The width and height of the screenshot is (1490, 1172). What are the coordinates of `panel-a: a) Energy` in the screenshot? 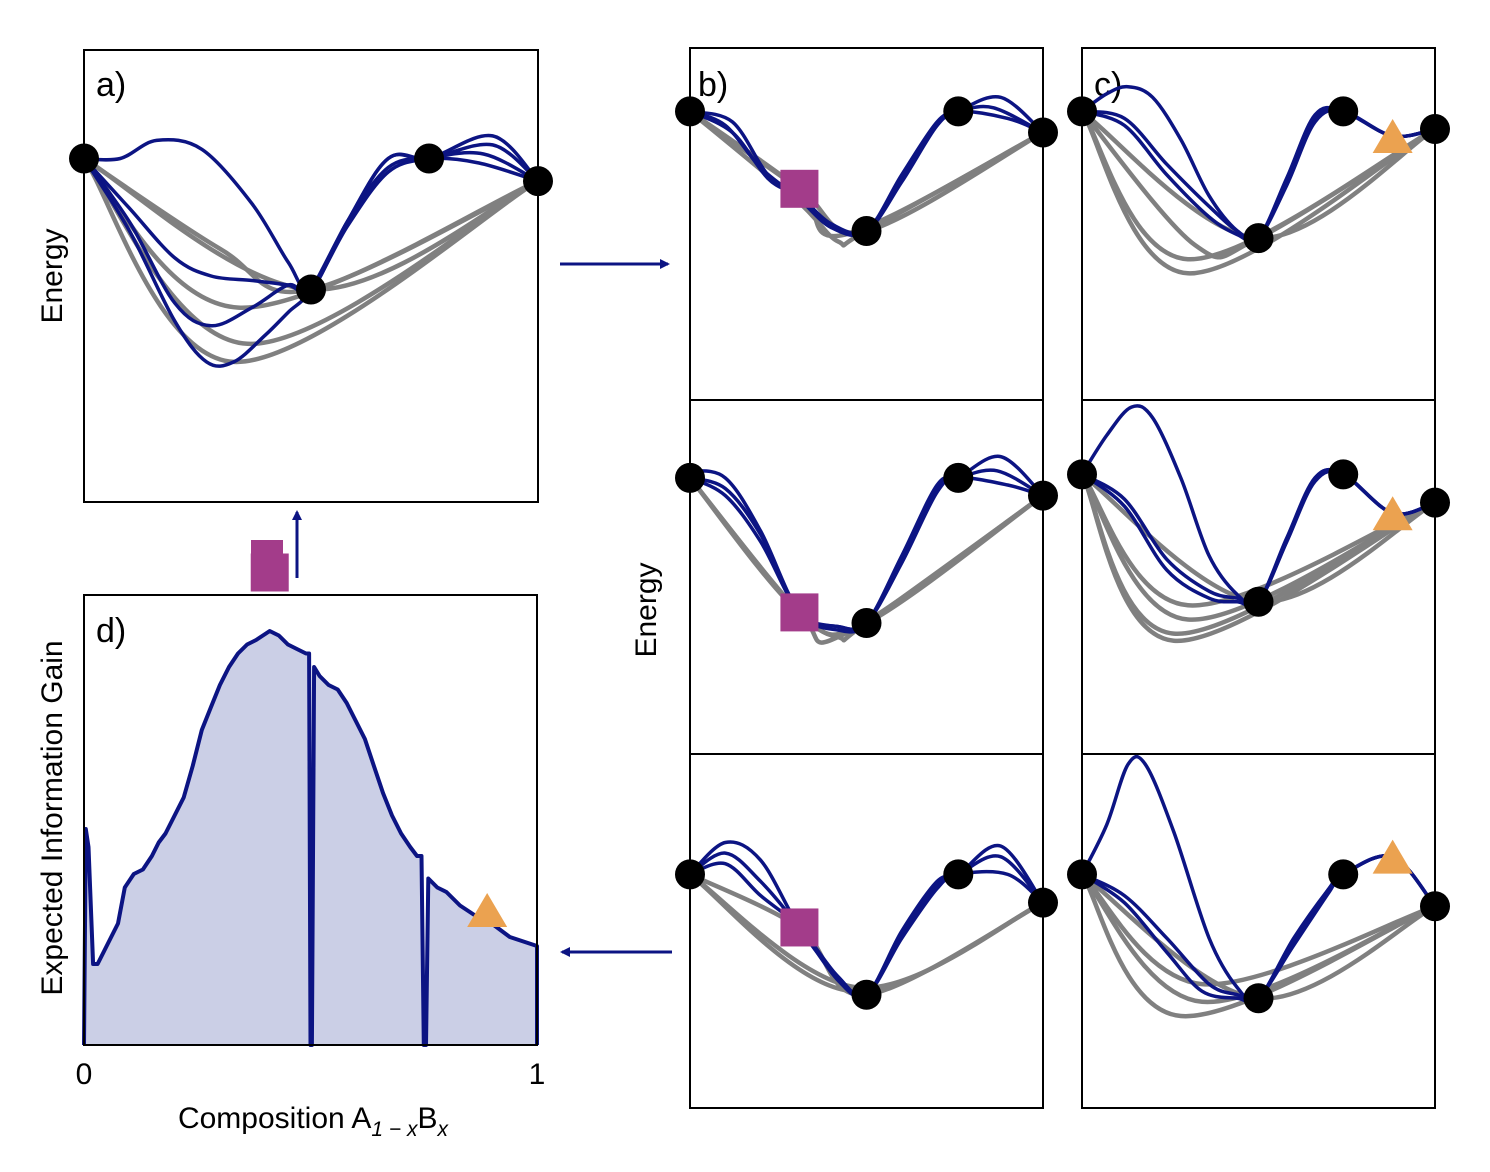 It's located at (287, 276).